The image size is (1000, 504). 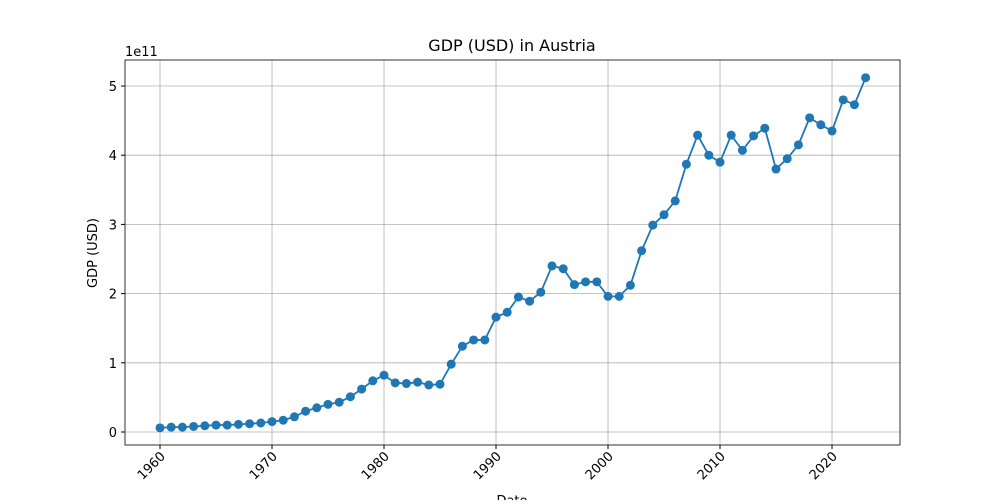 I want to click on y-tick-label: 0, so click(x=113, y=433).